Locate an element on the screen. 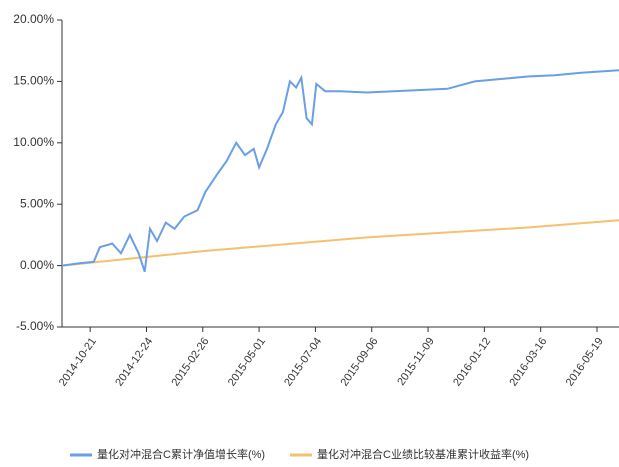  y-tick-label: 5.00% is located at coordinates (37, 203).